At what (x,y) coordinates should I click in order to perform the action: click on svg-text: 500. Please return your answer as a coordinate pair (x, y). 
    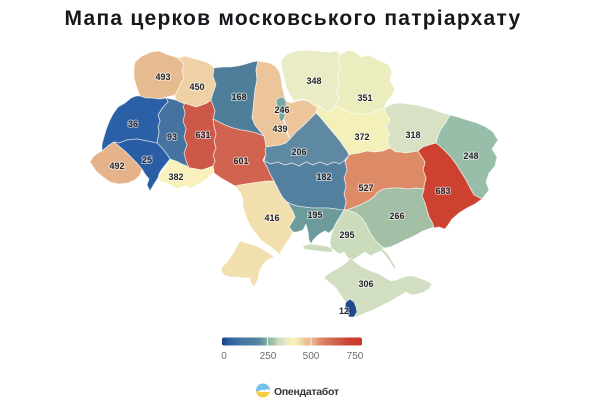
    Looking at the image, I should click on (311, 356).